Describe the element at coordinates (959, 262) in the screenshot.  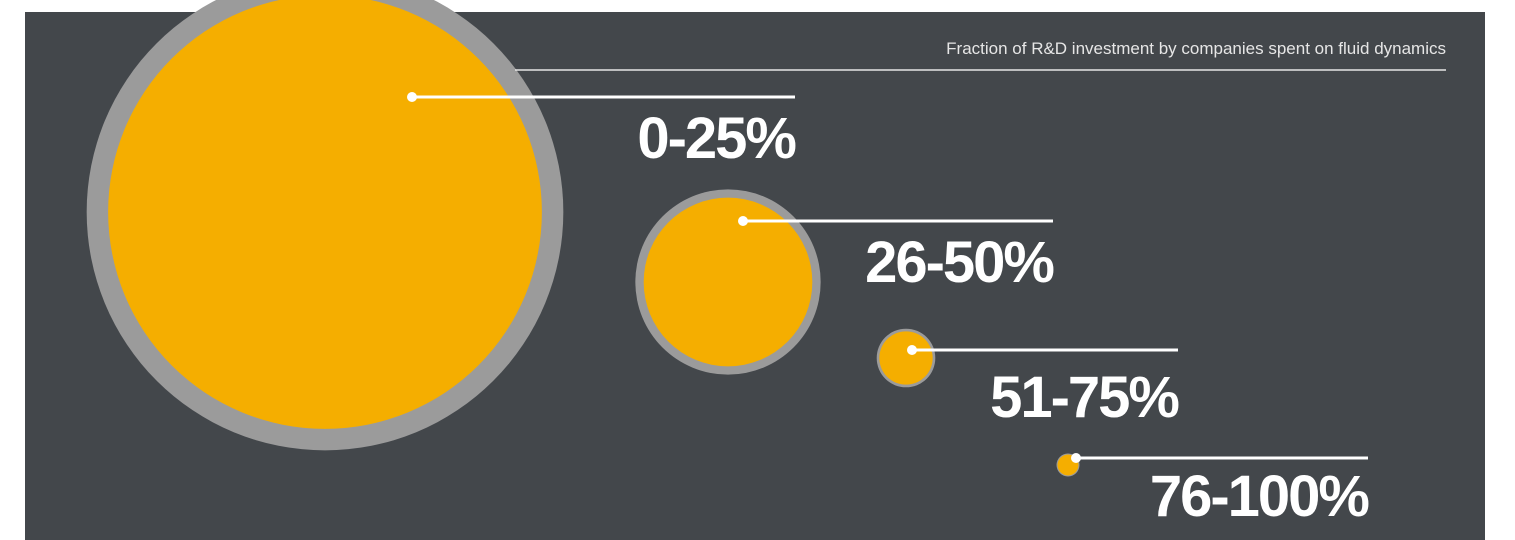
I see `category-label: 26-50%` at that location.